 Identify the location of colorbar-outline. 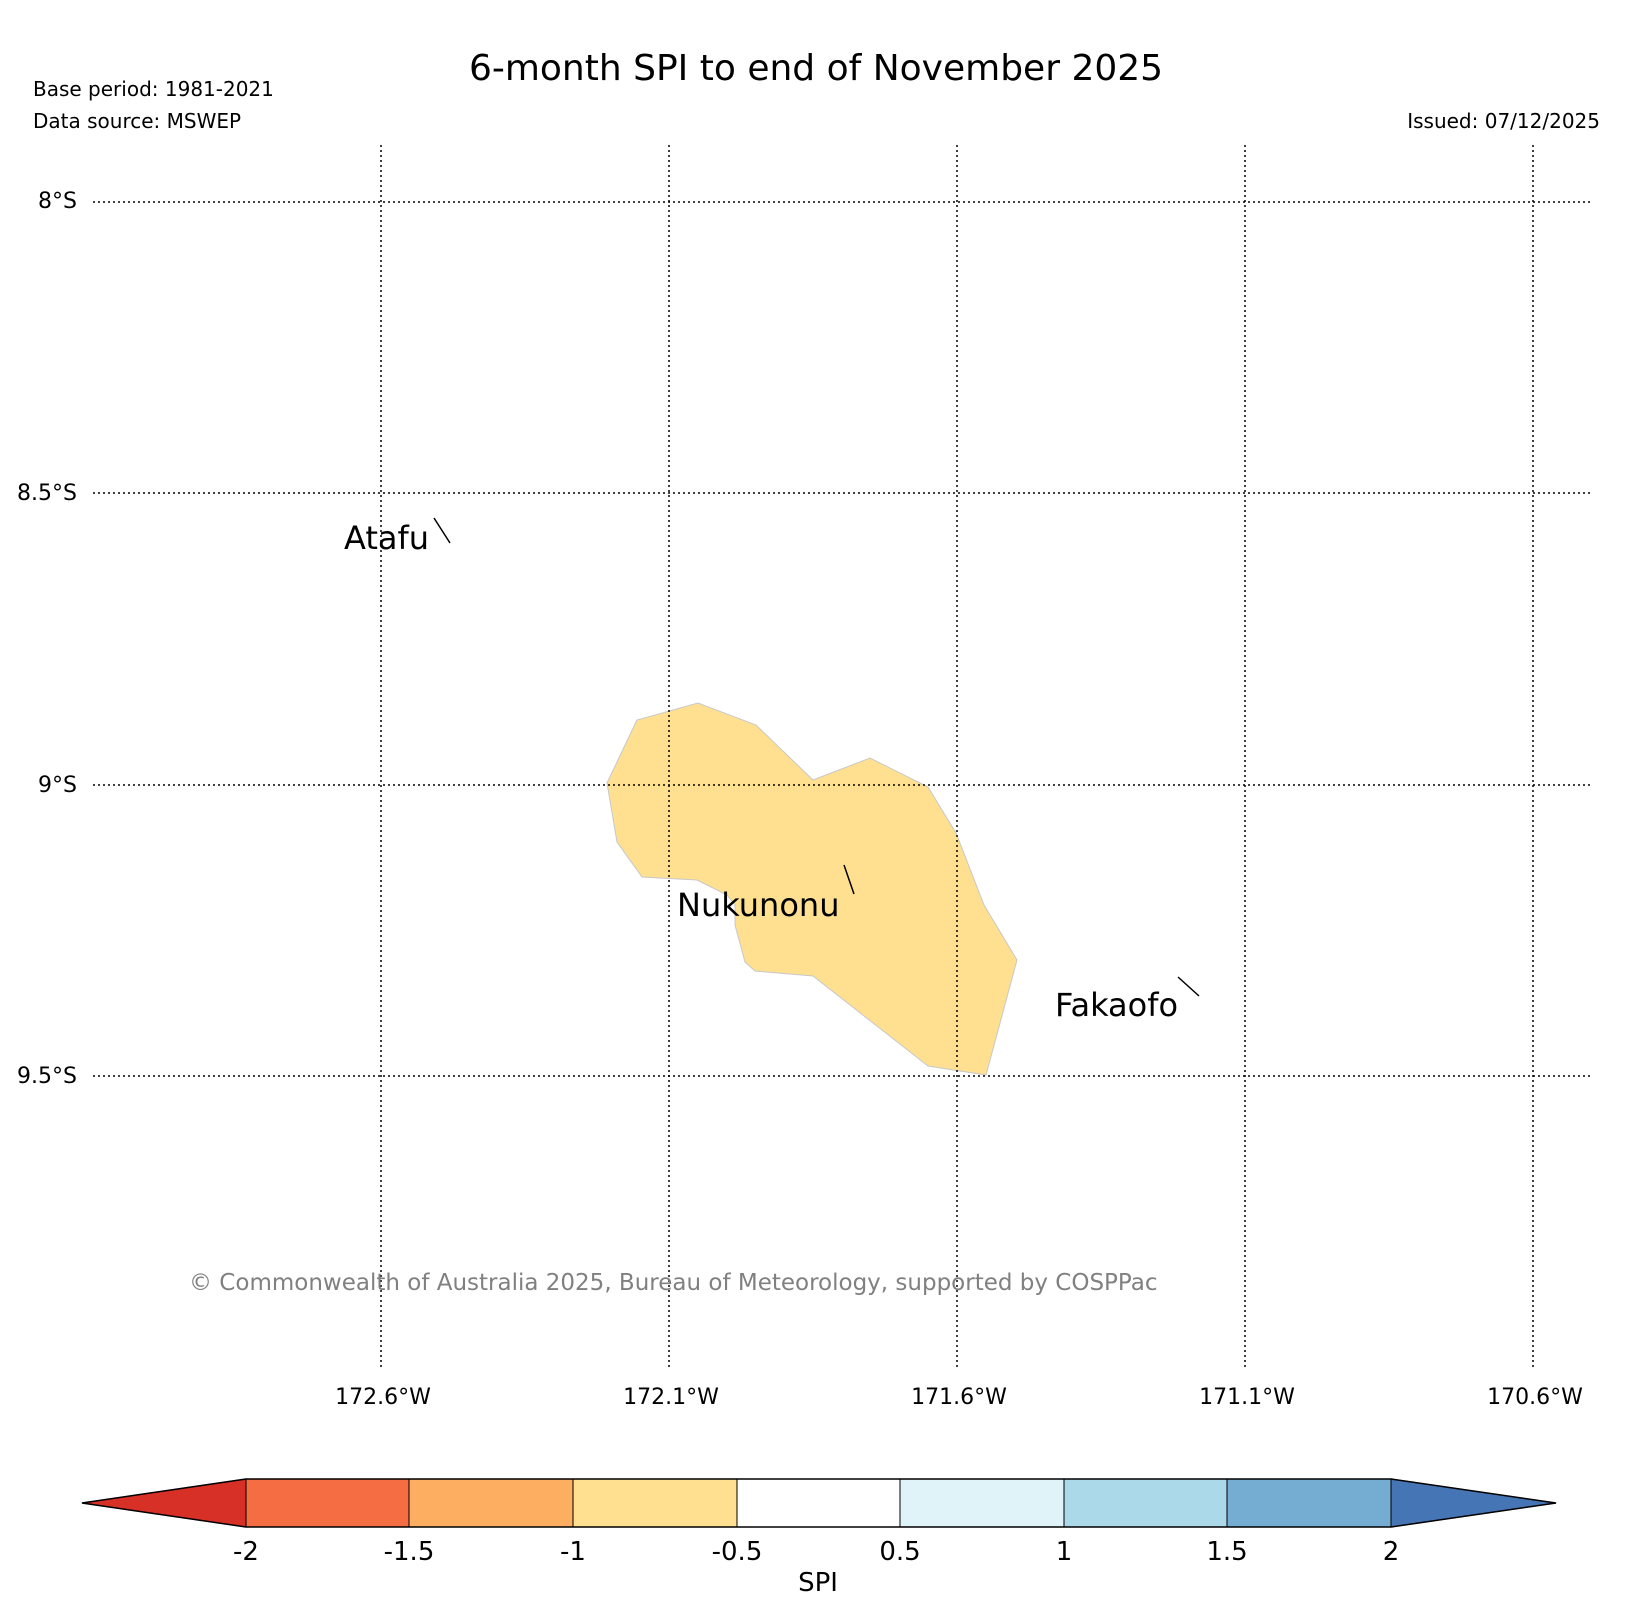
(819, 1503).